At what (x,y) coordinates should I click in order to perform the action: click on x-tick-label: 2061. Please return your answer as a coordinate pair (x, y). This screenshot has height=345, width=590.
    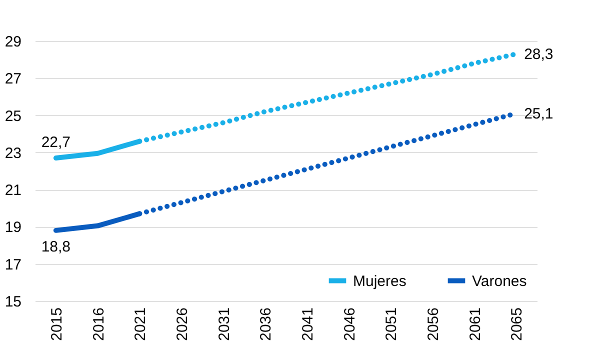
    Looking at the image, I should click on (475, 324).